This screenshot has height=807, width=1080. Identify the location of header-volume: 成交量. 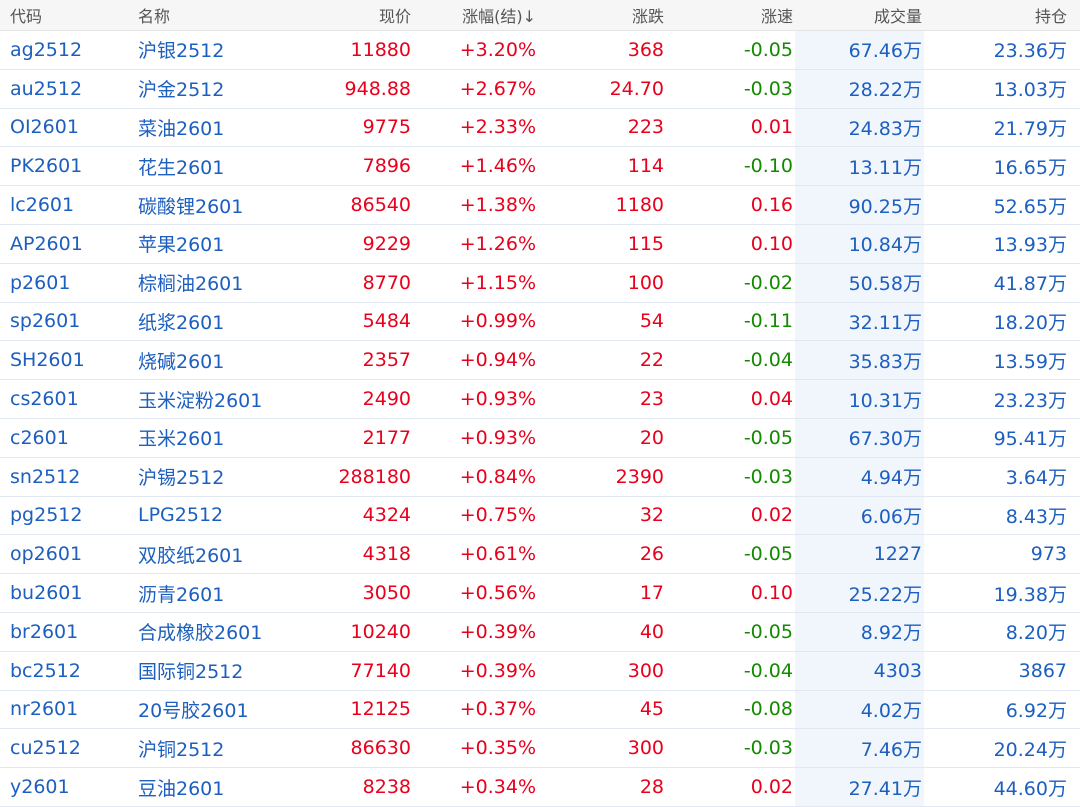
(897, 16).